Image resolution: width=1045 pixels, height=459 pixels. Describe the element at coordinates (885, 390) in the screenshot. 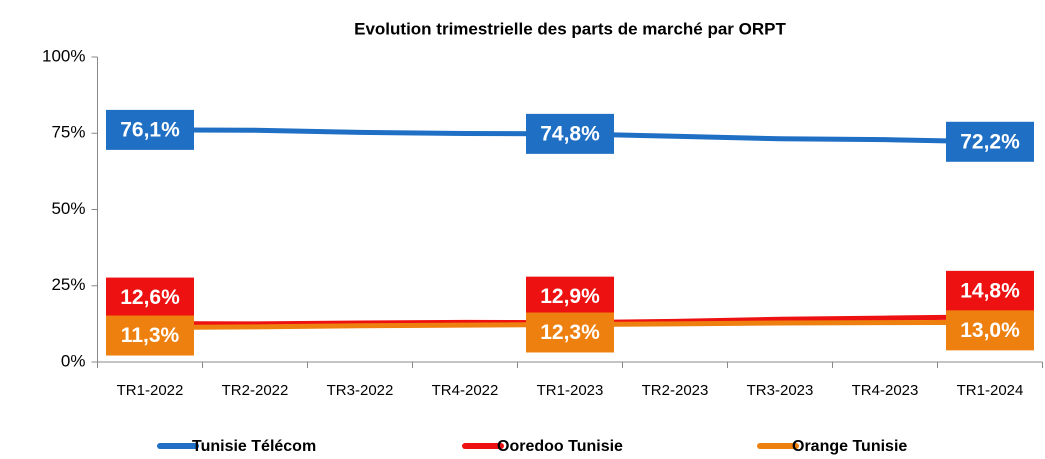

I see `x-tick-label: TR4-2023` at that location.